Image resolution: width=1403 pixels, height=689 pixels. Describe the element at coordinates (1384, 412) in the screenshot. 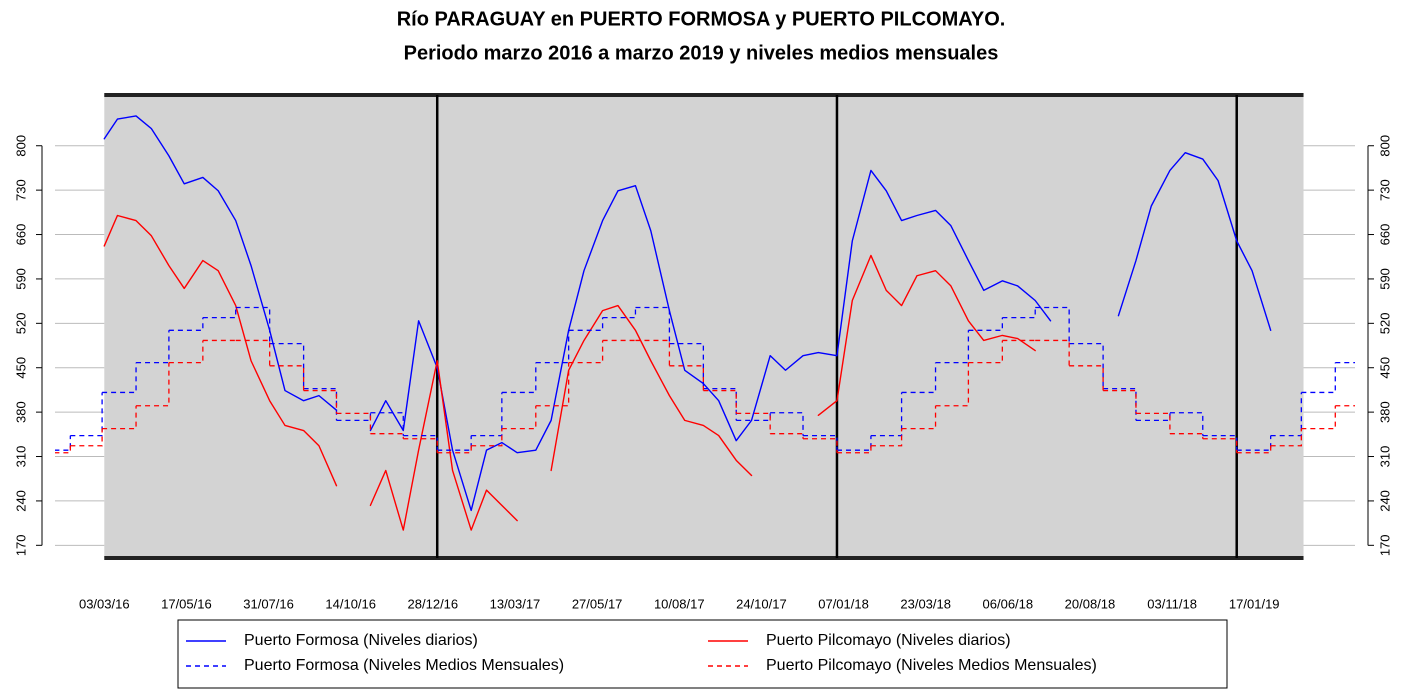

I see `y-tick-label: 380` at that location.